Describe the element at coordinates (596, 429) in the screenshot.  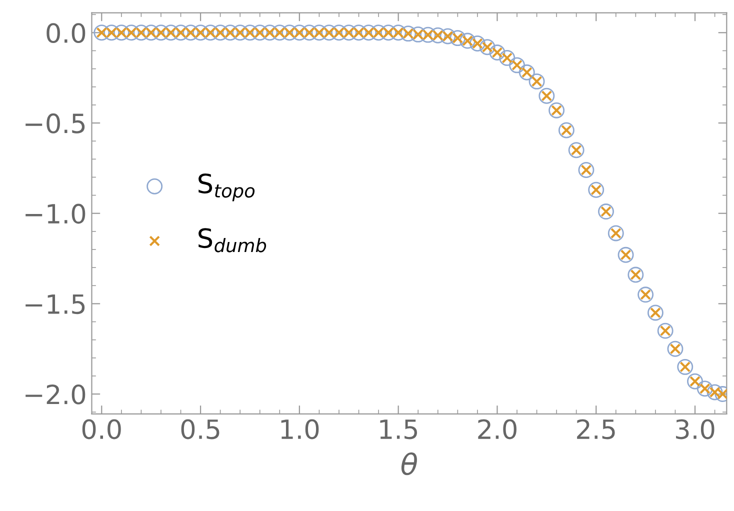
I see `x-tick-label: 2.5` at that location.